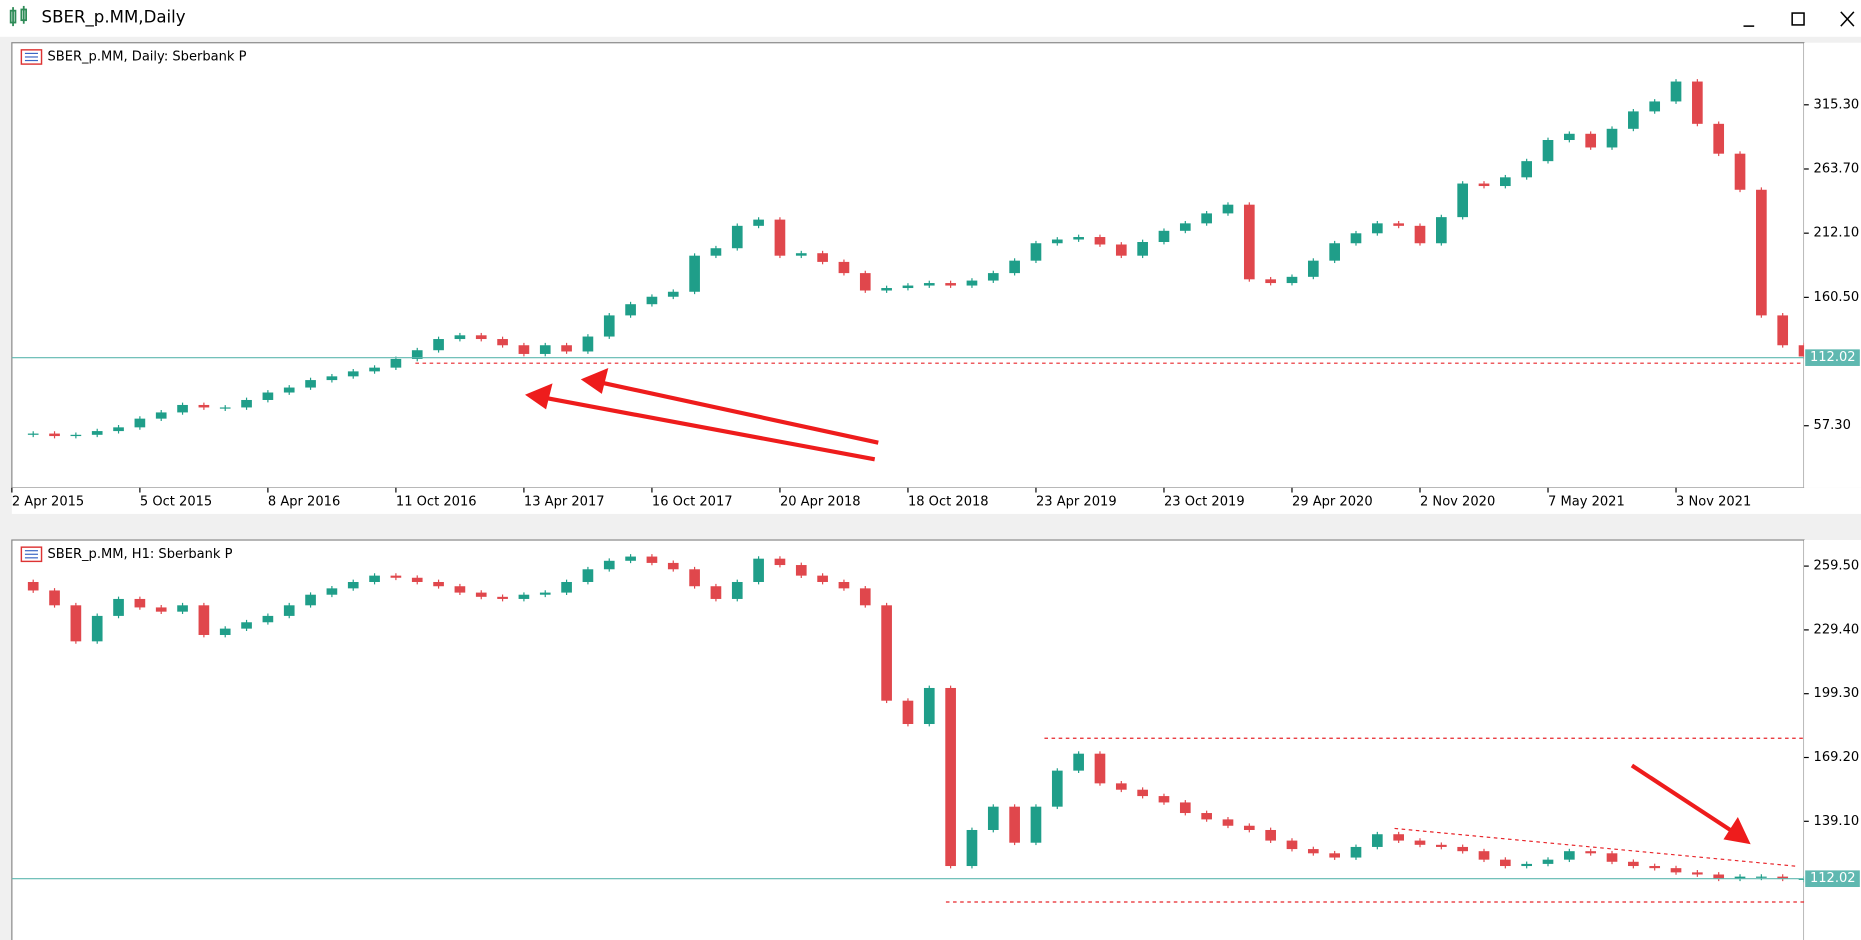 The width and height of the screenshot is (1861, 940). Describe the element at coordinates (1847, 19) in the screenshot. I see `close-button` at that location.